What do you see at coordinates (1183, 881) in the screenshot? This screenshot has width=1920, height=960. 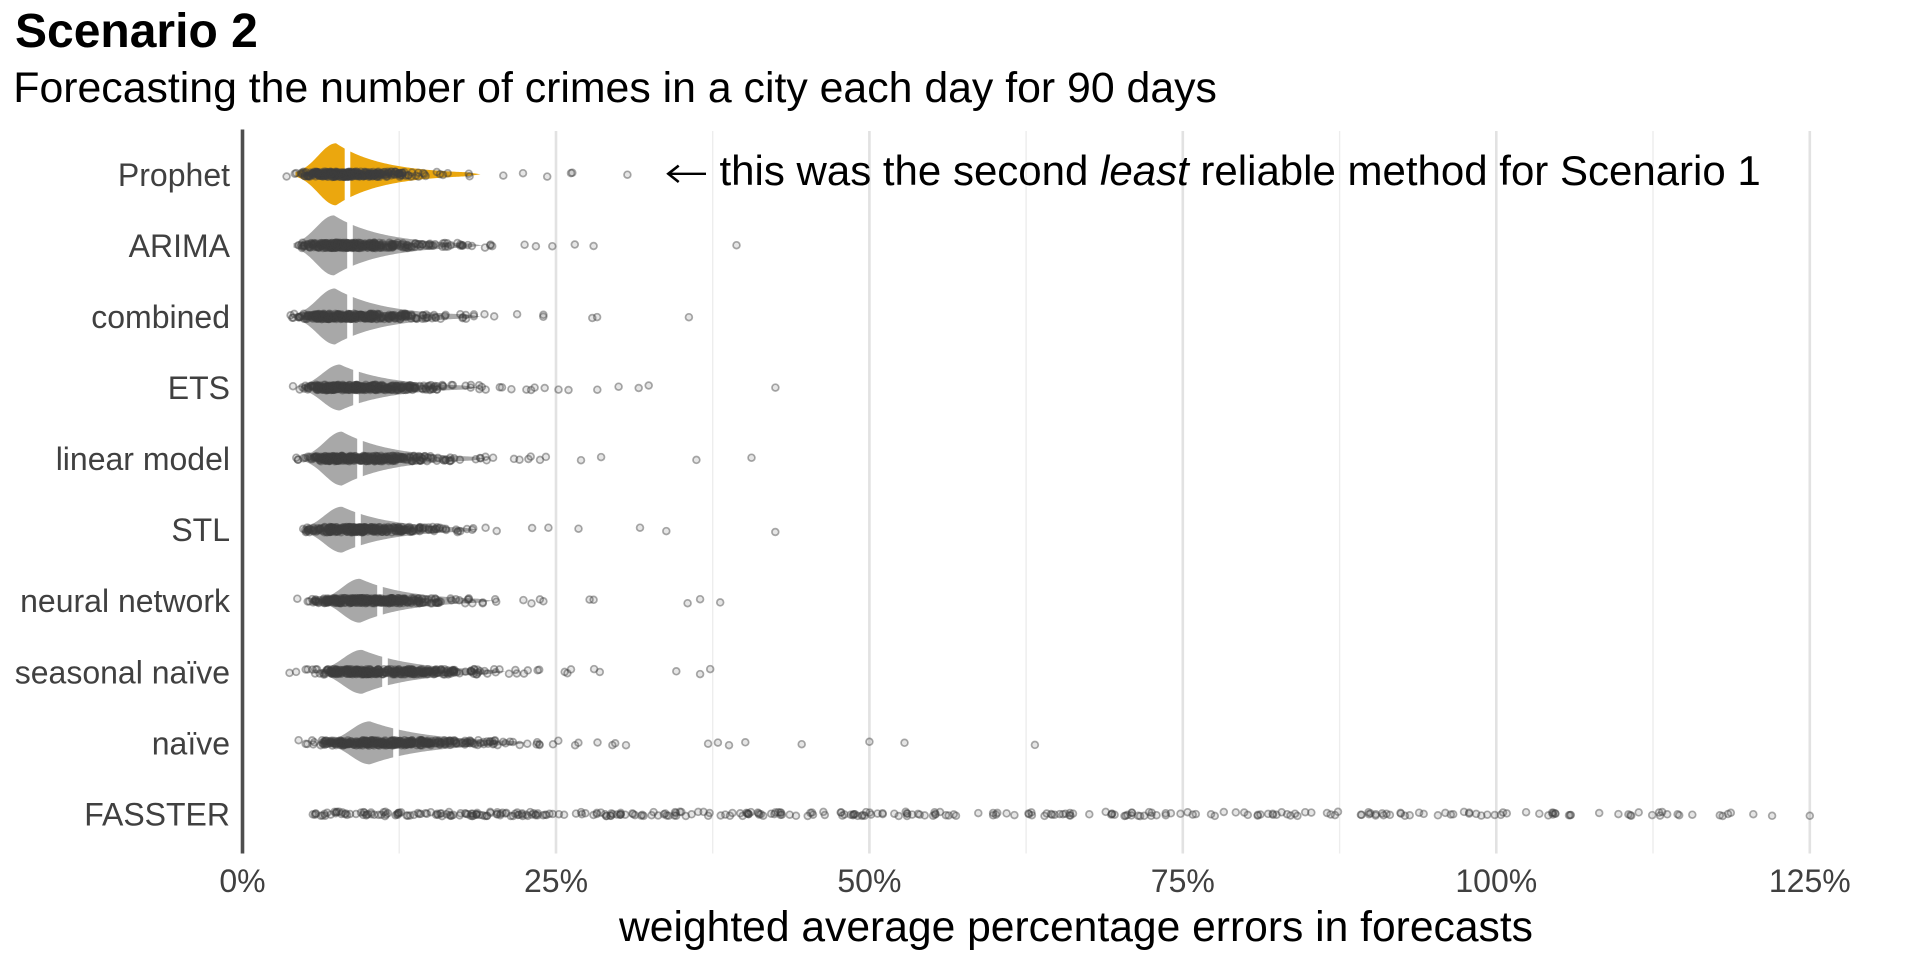 I see `svg-text: 75%` at bounding box center [1183, 881].